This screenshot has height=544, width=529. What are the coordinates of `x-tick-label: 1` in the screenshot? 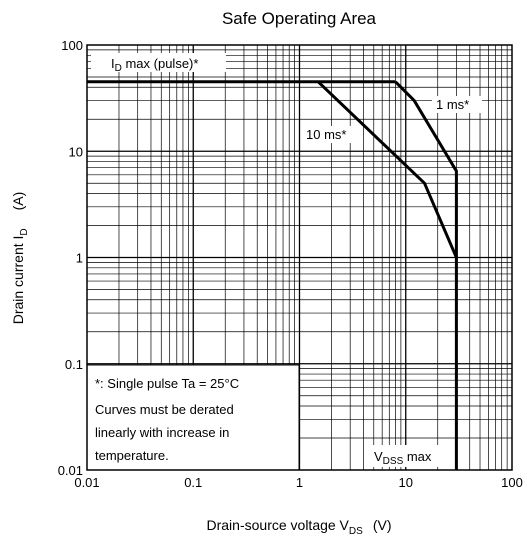 It's located at (299, 482).